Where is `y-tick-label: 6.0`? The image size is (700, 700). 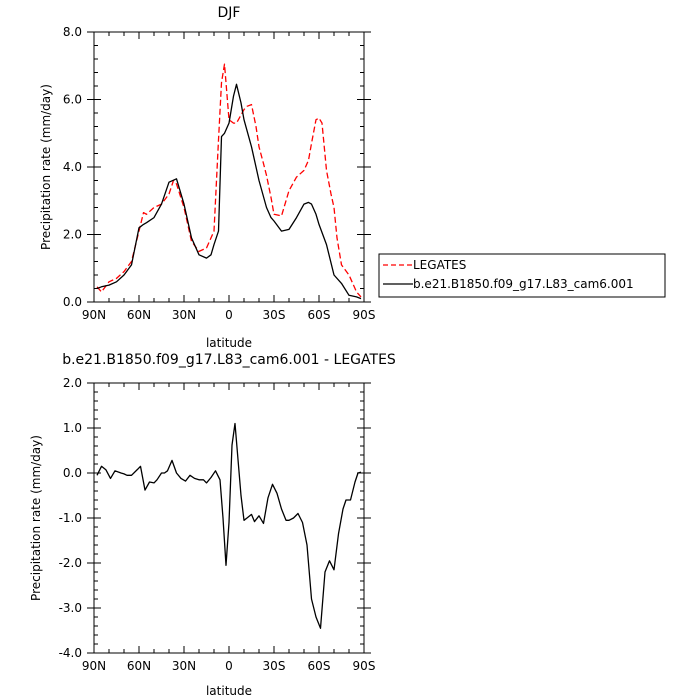
y-tick-label: 6.0 is located at coordinates (72, 100).